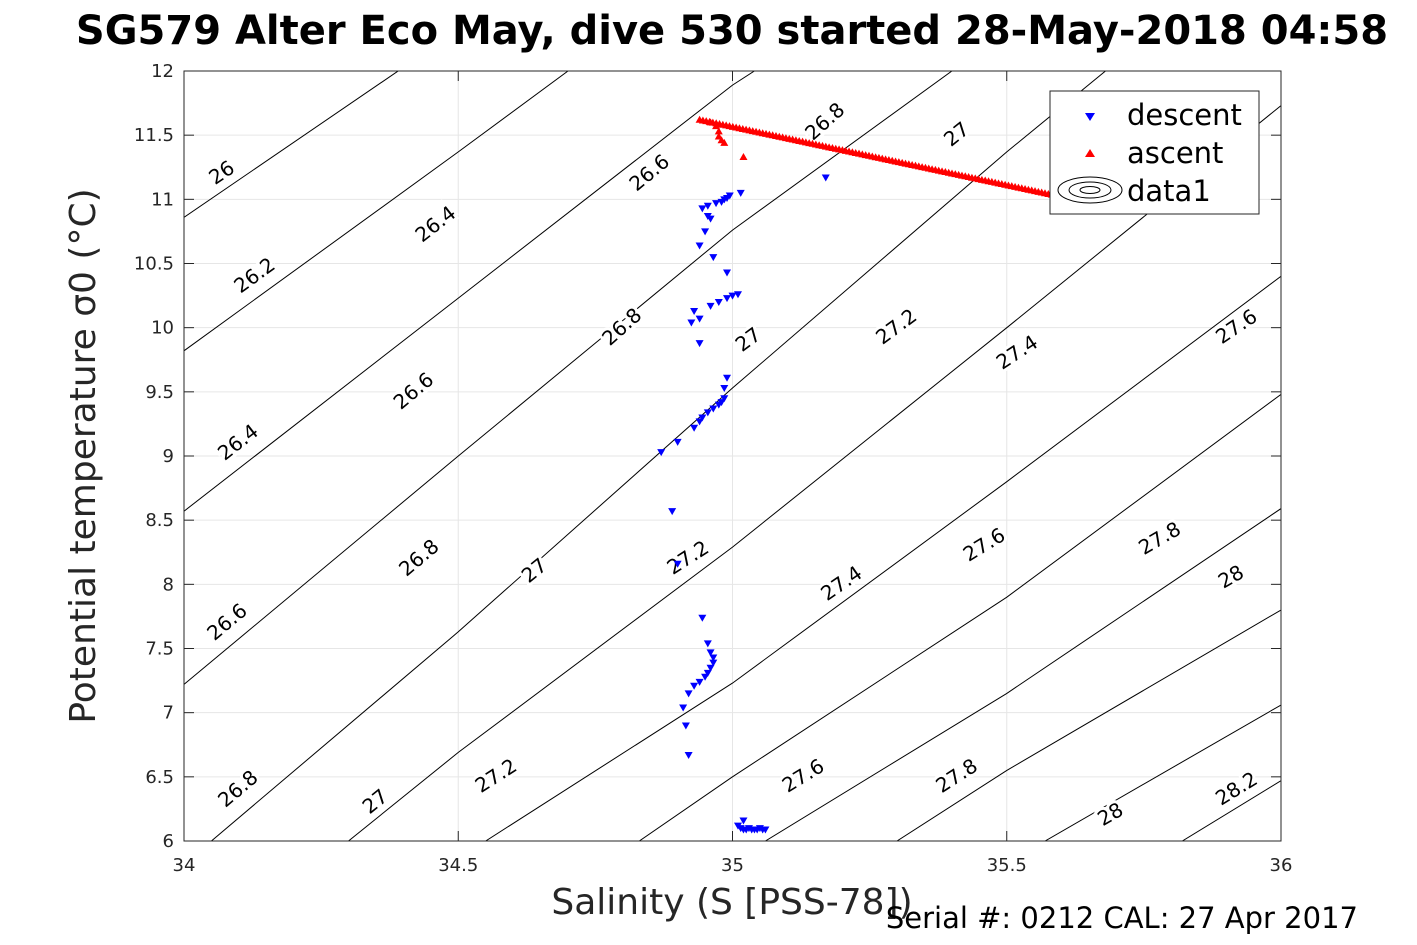 This screenshot has width=1417, height=945. I want to click on x-tick-label: 34.5, so click(458, 865).